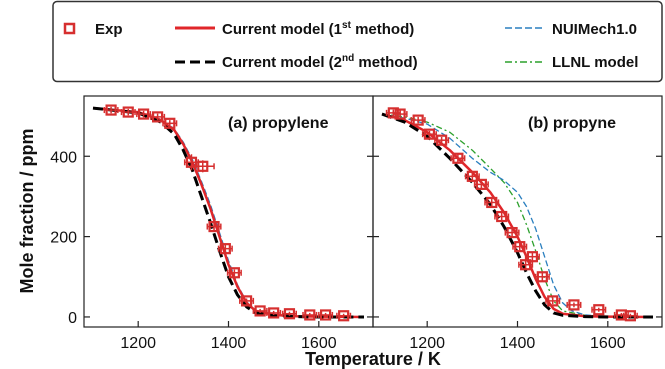 This screenshot has width=665, height=369. What do you see at coordinates (572, 123) in the screenshot?
I see `panel-b-title: (b) propyne` at bounding box center [572, 123].